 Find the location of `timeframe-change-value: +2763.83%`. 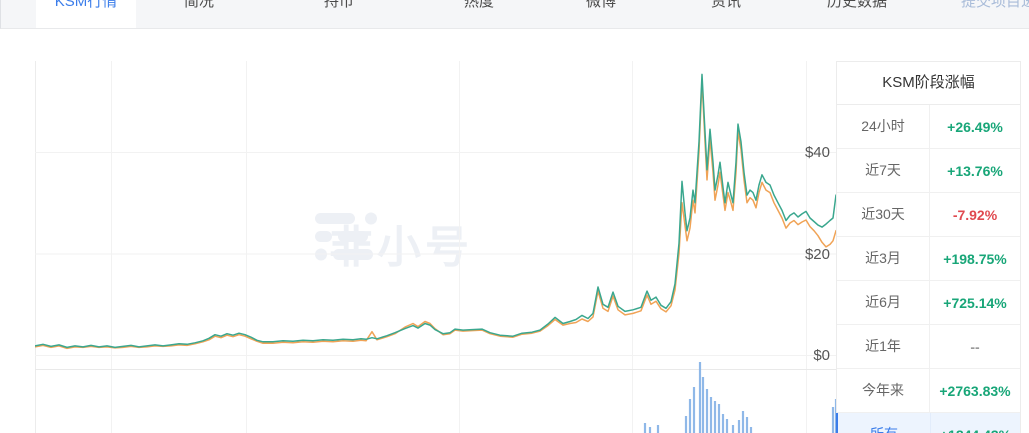

timeframe-change-value: +2763.83% is located at coordinates (975, 390).